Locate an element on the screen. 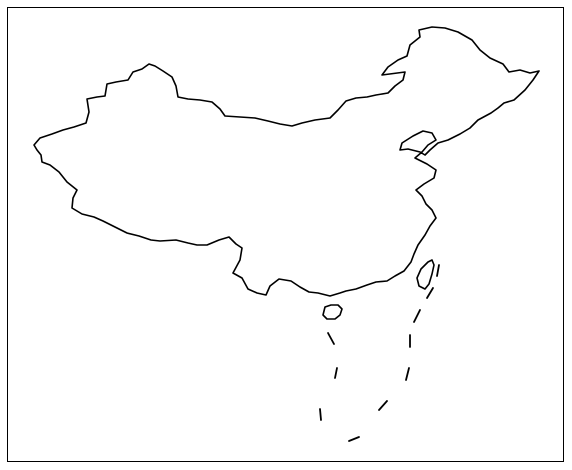 This screenshot has width=572, height=470. south-china-sea-dashed-line is located at coordinates (379, 353).